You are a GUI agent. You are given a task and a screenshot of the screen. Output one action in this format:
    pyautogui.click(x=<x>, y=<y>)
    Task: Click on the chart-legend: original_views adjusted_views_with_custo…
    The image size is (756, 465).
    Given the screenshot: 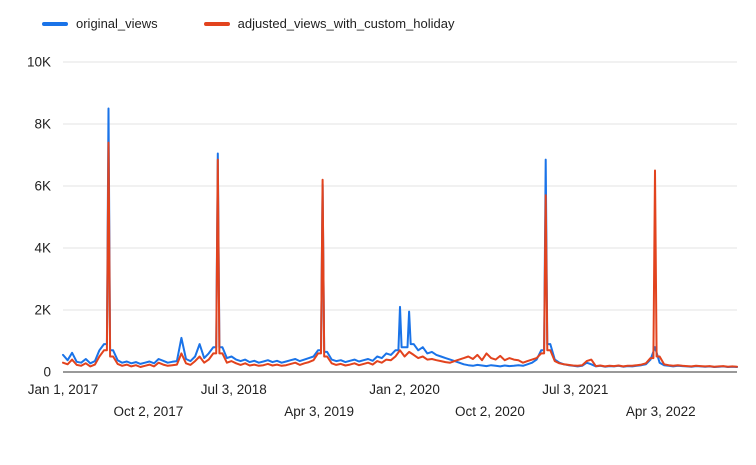 What is the action you would take?
    pyautogui.click(x=248, y=23)
    